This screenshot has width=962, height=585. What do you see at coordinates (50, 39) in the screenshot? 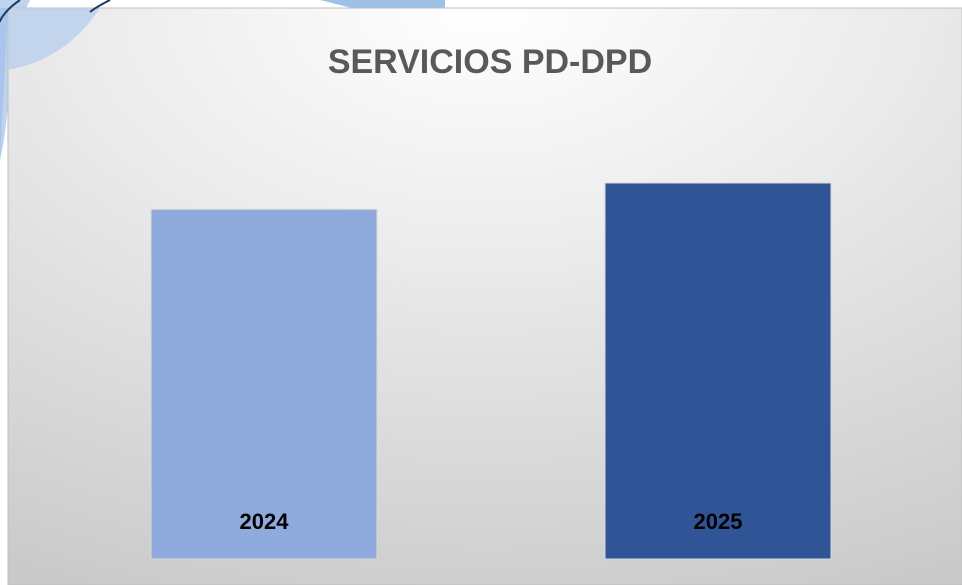
I see `decor-arc` at bounding box center [50, 39].